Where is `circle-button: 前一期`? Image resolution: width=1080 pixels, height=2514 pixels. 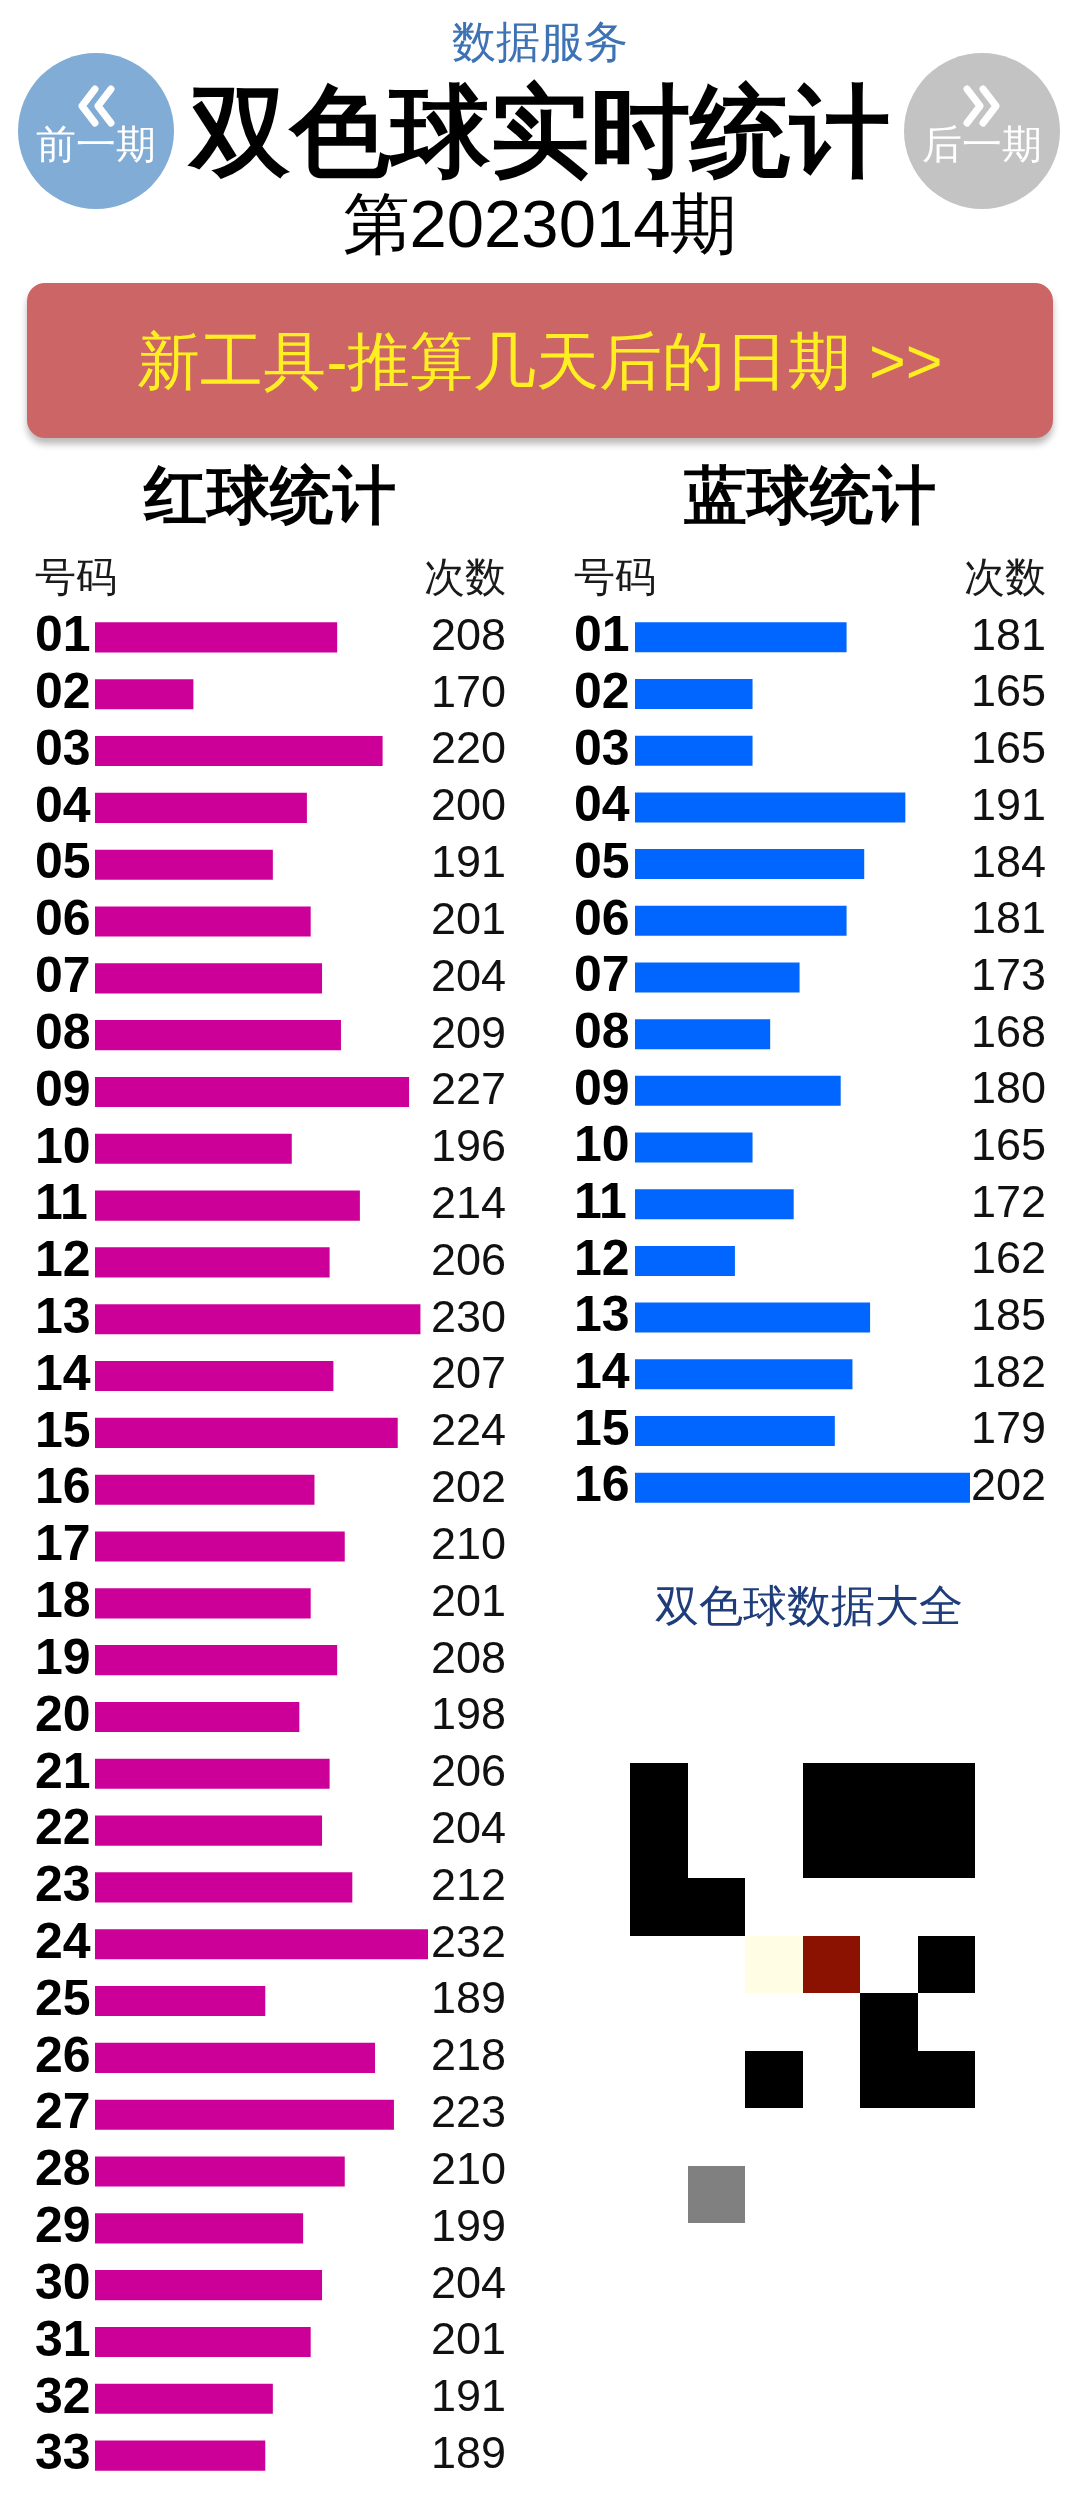
circle-button: 前一期 is located at coordinates (96, 131).